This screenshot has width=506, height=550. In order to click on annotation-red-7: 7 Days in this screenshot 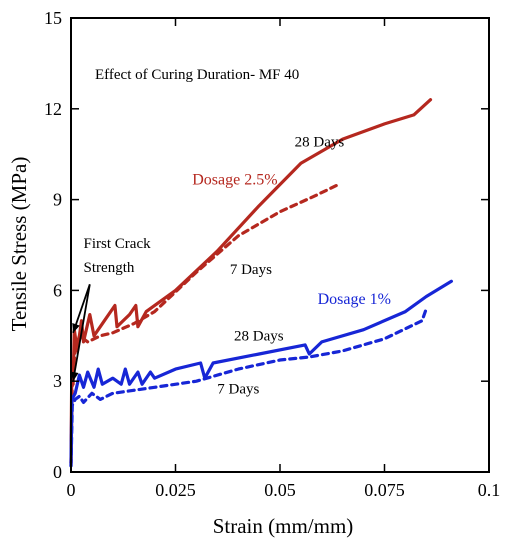, I will do `click(251, 270)`.